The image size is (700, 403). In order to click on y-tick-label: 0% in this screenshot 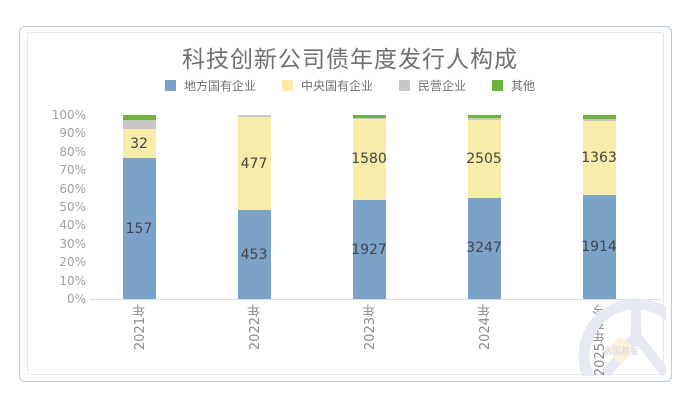, I will do `click(76, 299)`.